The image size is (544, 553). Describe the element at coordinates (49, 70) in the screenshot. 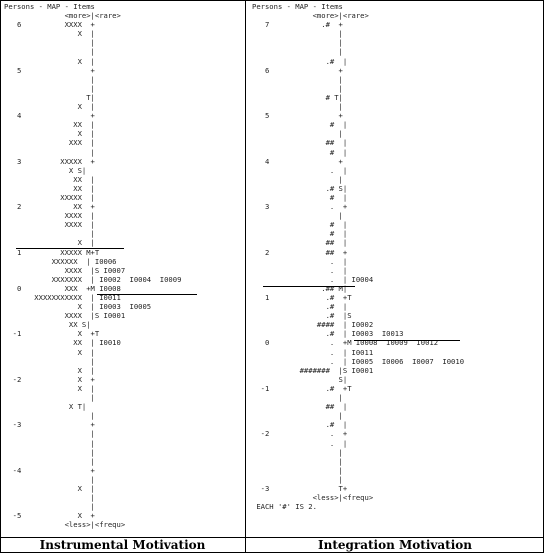

I see `instrumental-line: 5 +` at that location.